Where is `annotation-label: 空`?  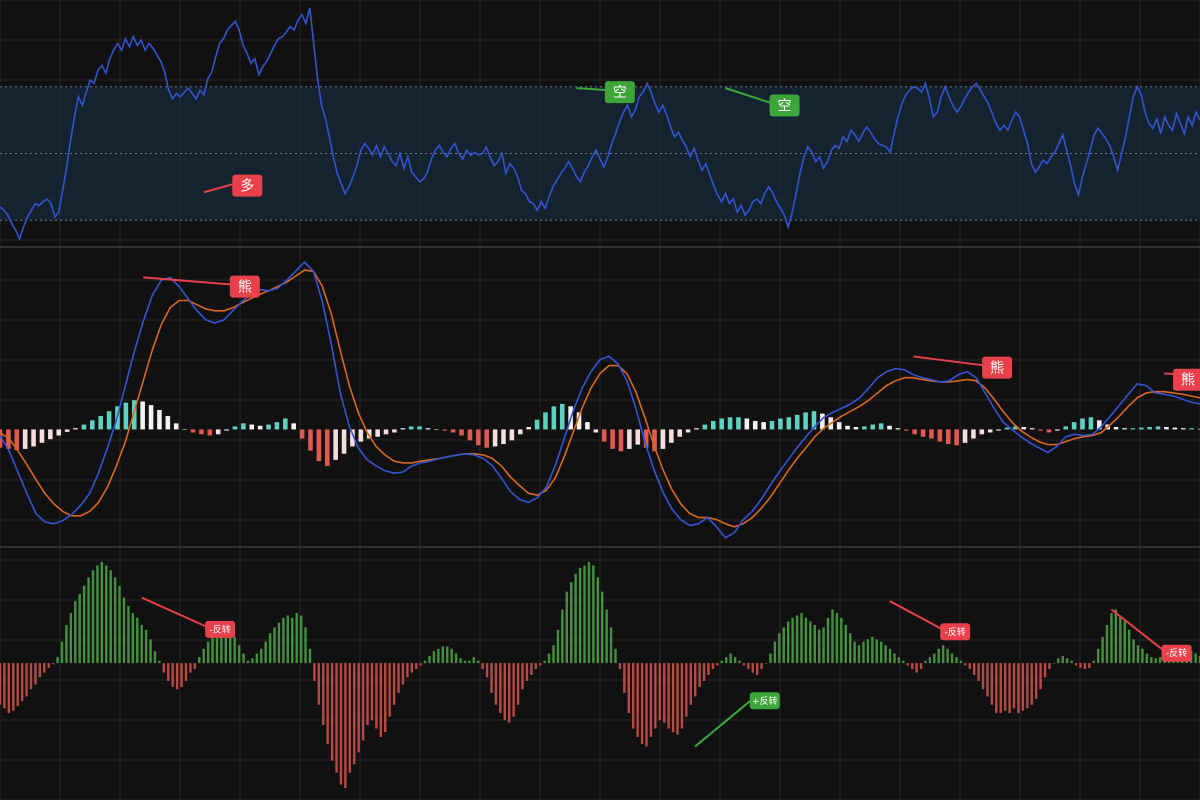 annotation-label: 空 is located at coordinates (620, 93).